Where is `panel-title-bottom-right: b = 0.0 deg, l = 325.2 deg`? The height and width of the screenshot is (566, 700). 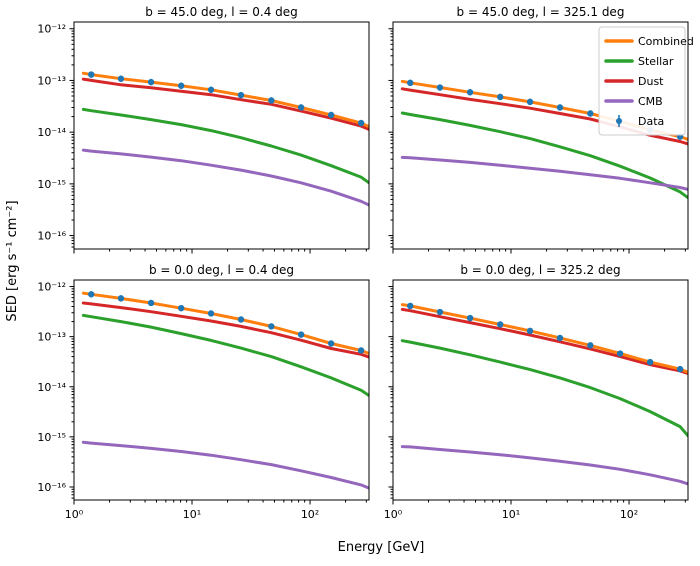
panel-title-bottom-right: b = 0.0 deg, l = 325.2 deg is located at coordinates (540, 270).